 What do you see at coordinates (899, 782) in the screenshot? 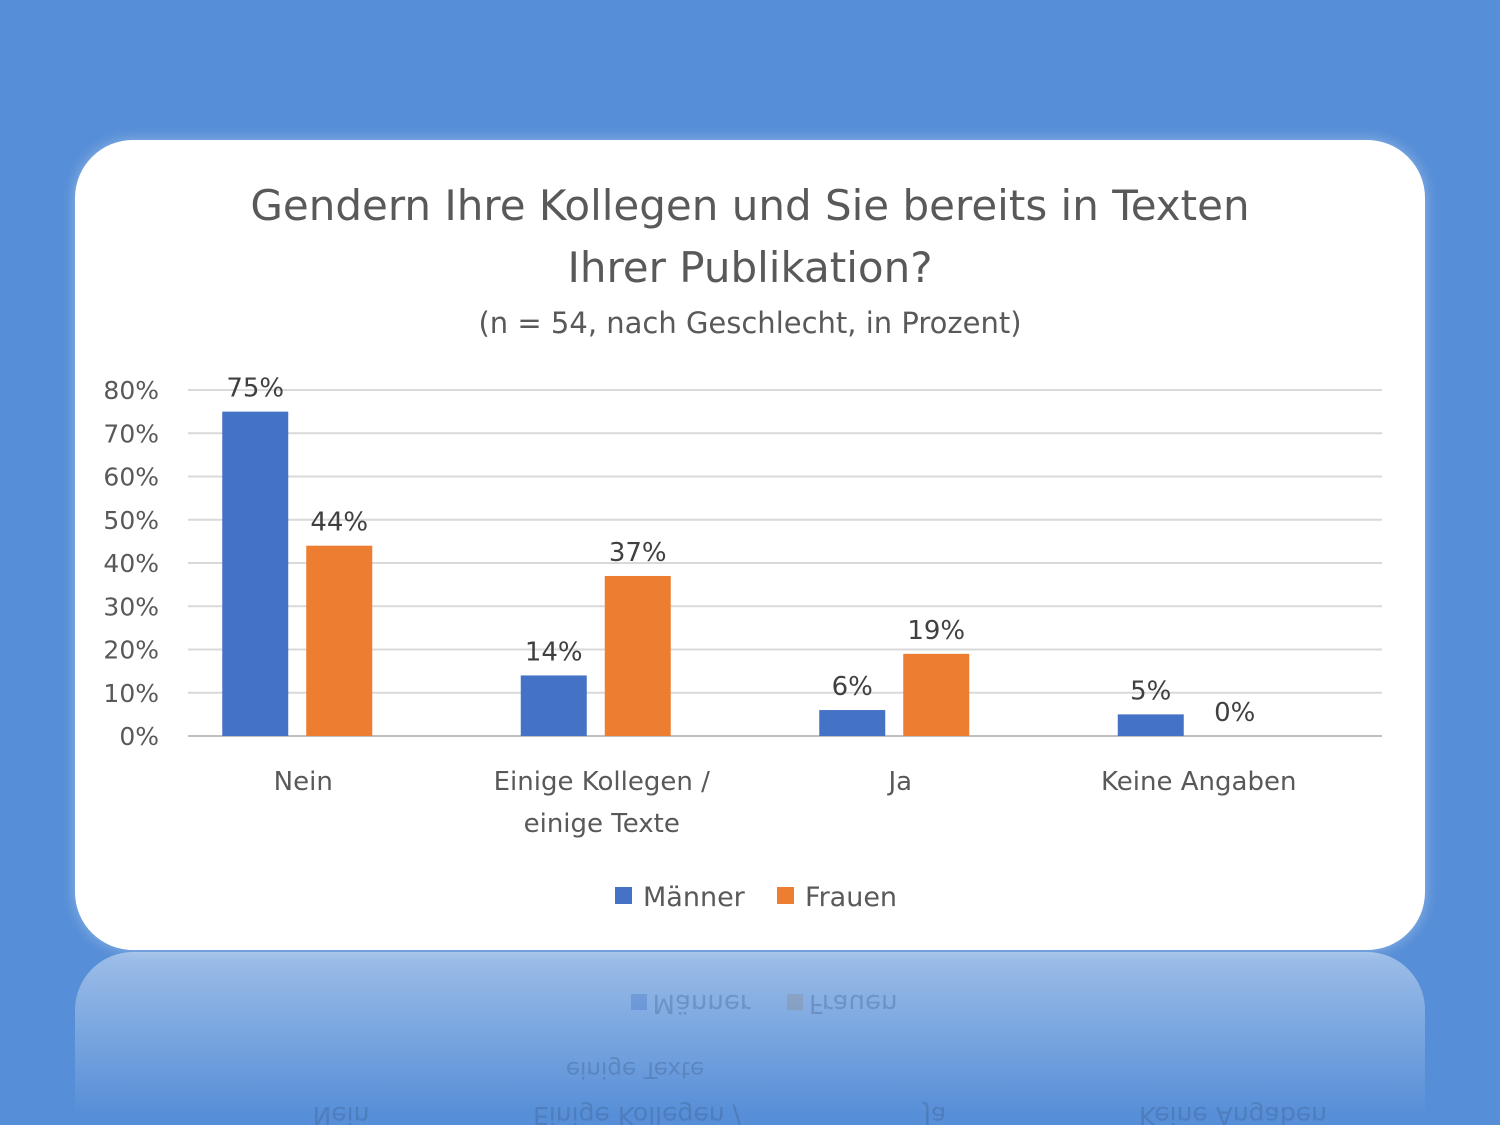
I see `x-axis-label: Ja` at bounding box center [899, 782].